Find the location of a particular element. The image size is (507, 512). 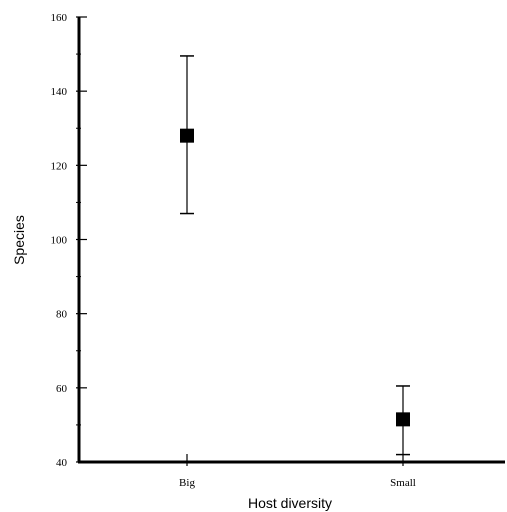

x-axis-title: Host diversity is located at coordinates (290, 503).